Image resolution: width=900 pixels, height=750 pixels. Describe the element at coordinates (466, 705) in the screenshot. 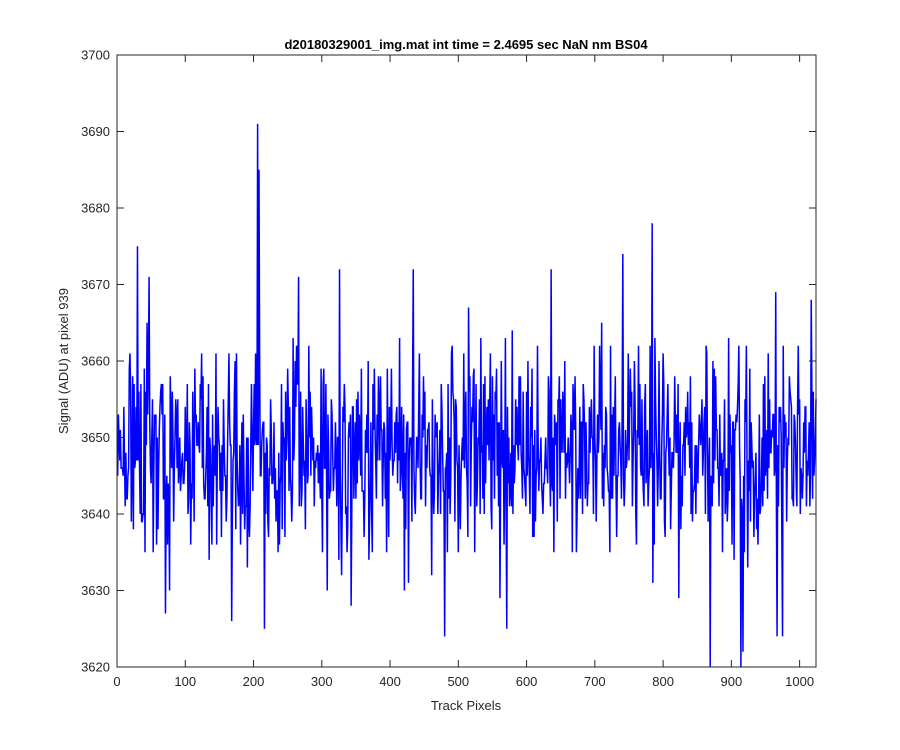

I see `x-axis-label: Track Pixels` at that location.